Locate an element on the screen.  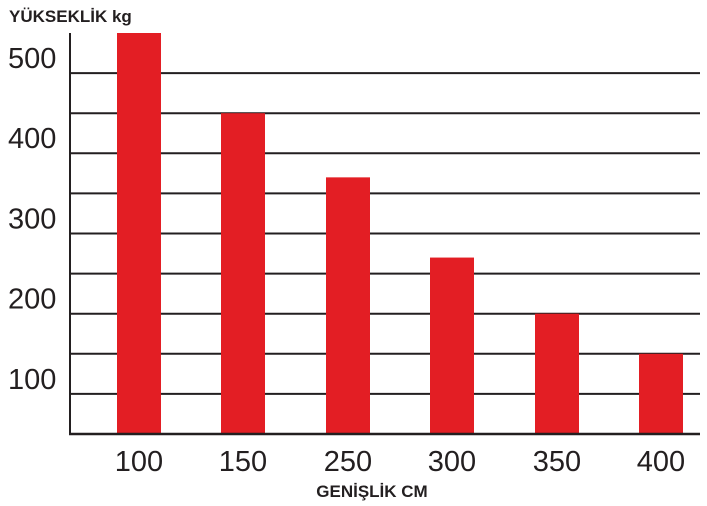
y-tick-label: 100 is located at coordinates (32, 380).